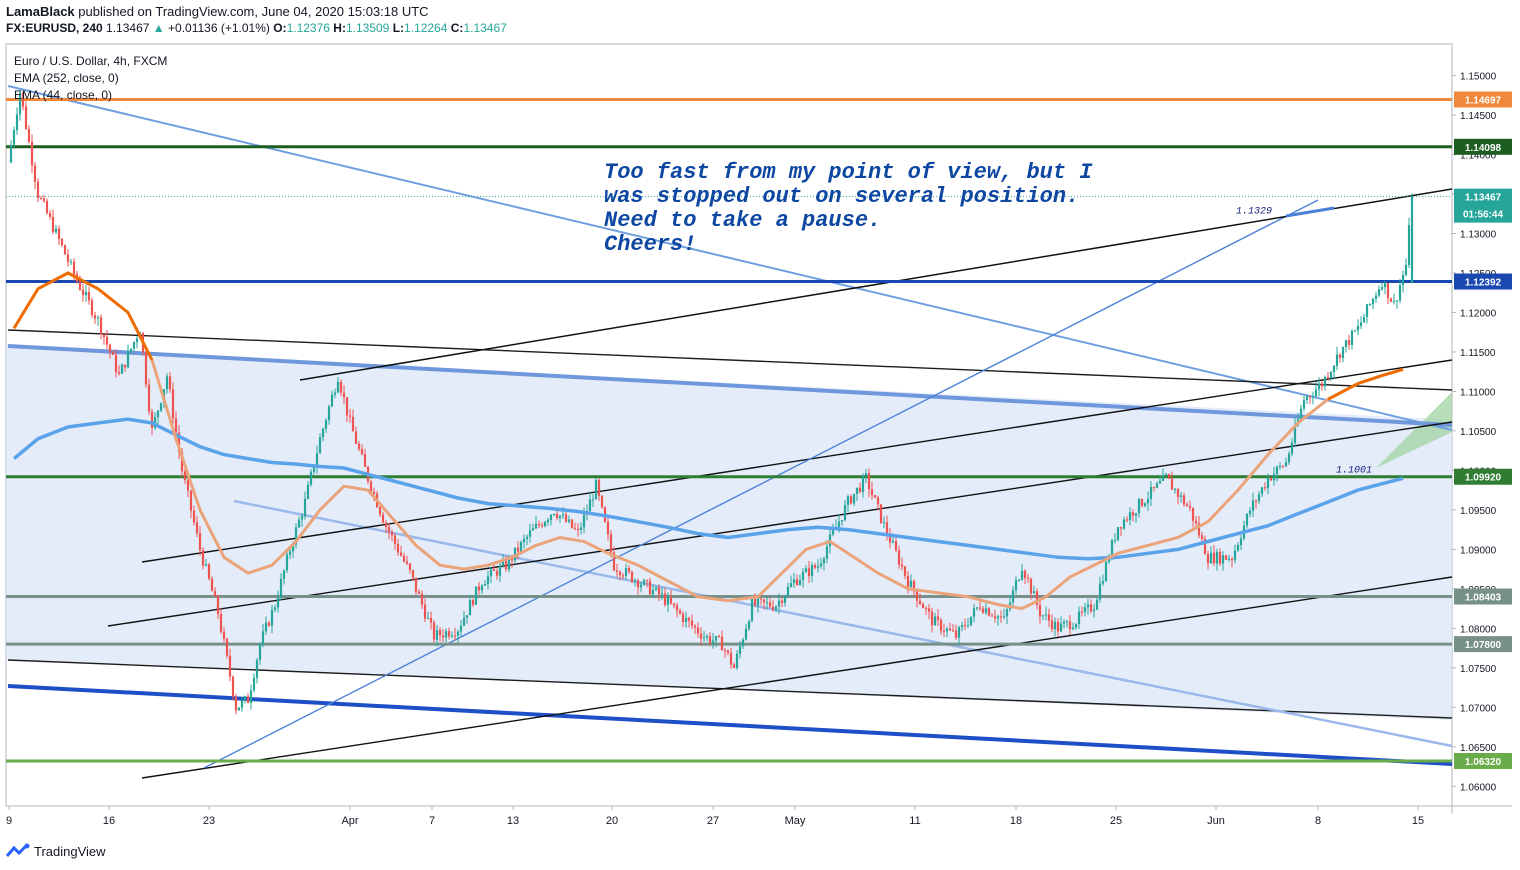 The image size is (1520, 870). What do you see at coordinates (1478, 748) in the screenshot?
I see `y-tick-label: 1.06500` at bounding box center [1478, 748].